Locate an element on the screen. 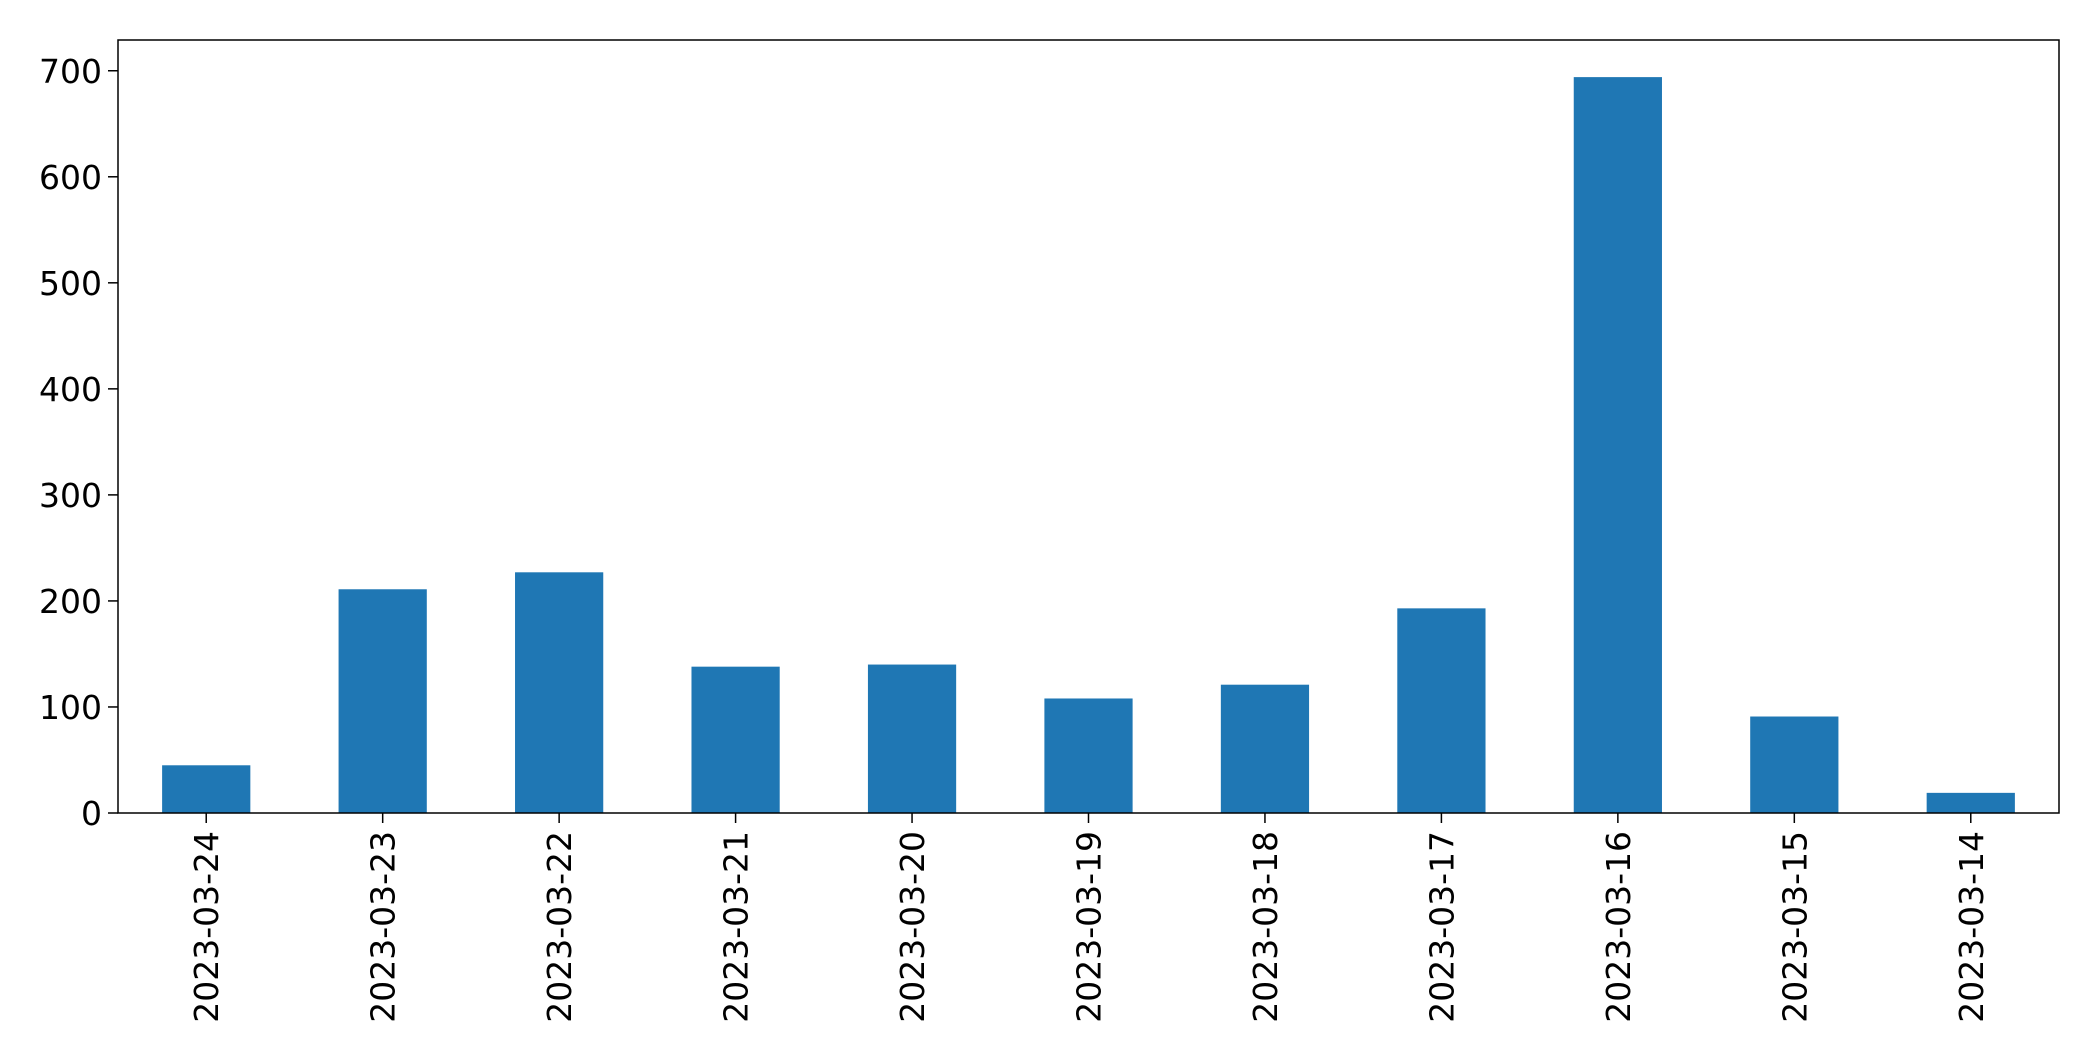  y-tick-label: 400 is located at coordinates (70, 389).